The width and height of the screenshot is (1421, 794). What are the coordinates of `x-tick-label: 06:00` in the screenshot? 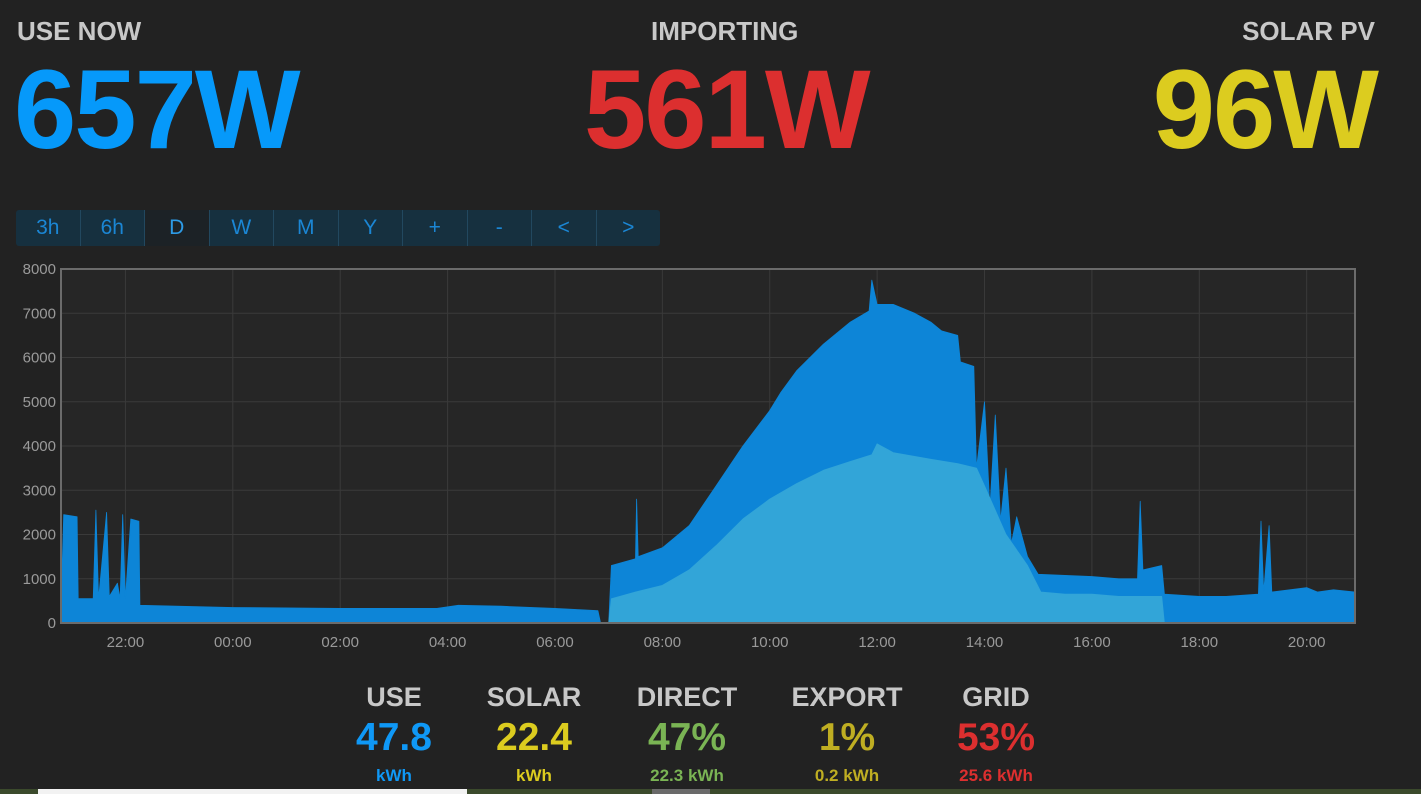 It's located at (555, 642).